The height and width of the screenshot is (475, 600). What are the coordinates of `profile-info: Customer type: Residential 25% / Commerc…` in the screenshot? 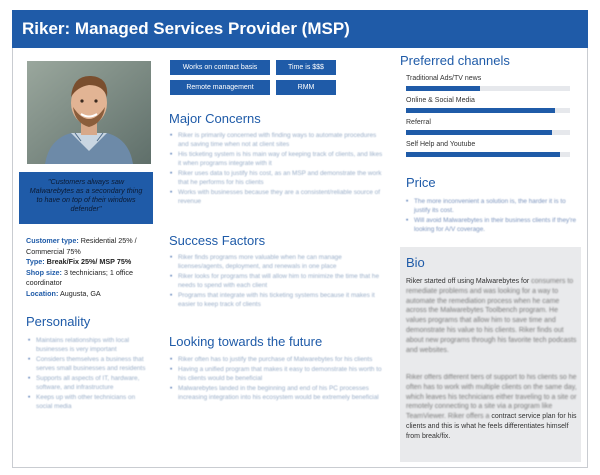 It's located at (91, 267).